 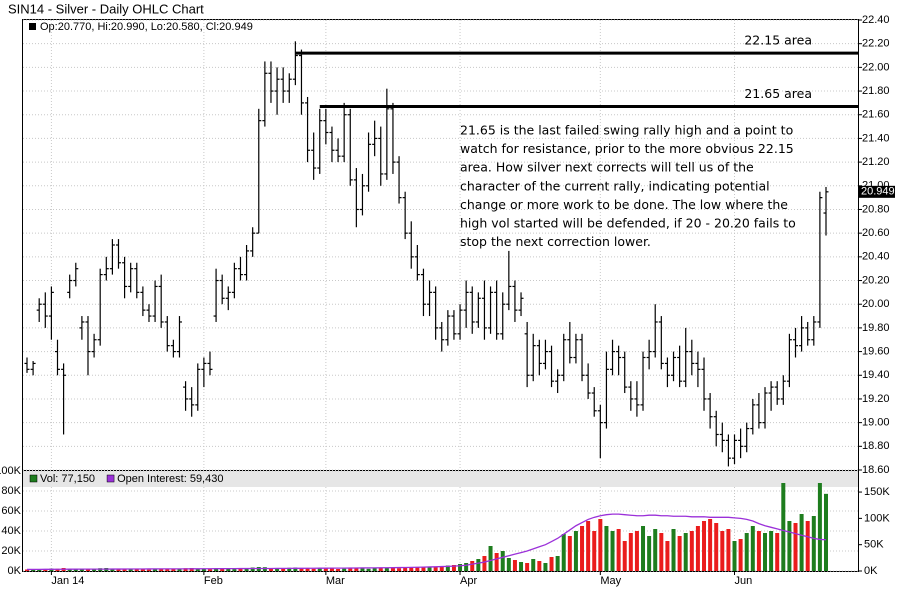 I want to click on resistance-label: 21.65 area, so click(x=778, y=93).